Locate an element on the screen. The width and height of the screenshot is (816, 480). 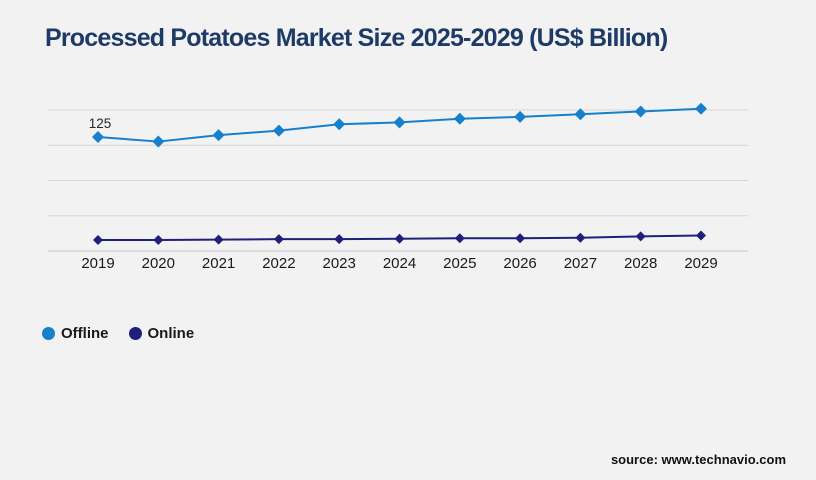
point-label: 125 is located at coordinates (100, 123).